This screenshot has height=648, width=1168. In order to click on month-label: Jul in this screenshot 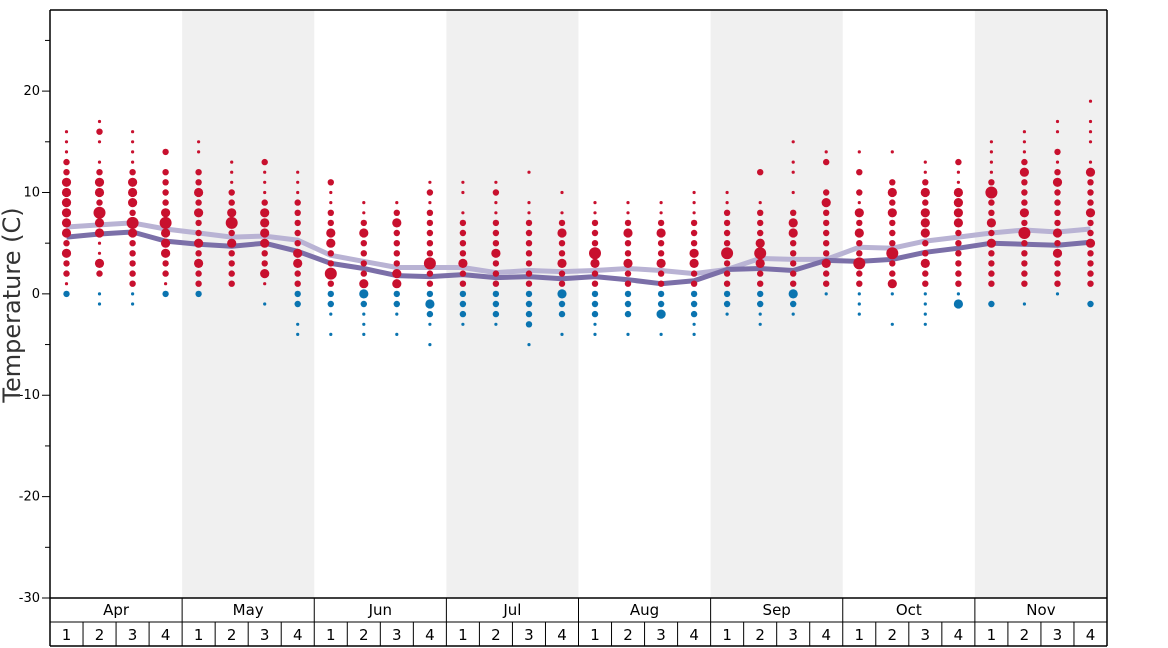, I will do `click(511, 610)`.